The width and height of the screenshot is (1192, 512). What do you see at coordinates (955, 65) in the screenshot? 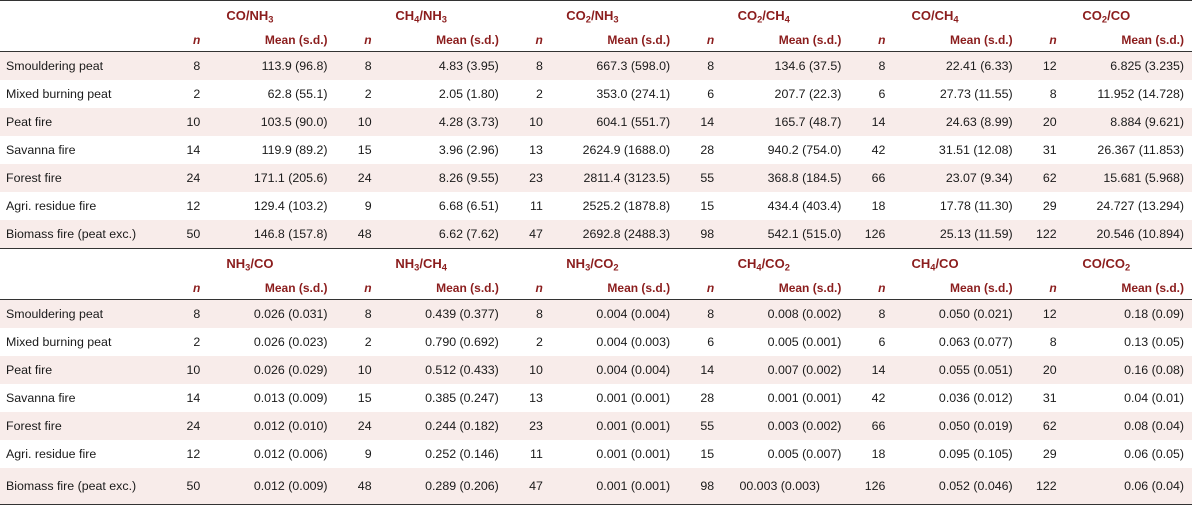
I see `mean-value: 22.41 (6.33)` at bounding box center [955, 65].